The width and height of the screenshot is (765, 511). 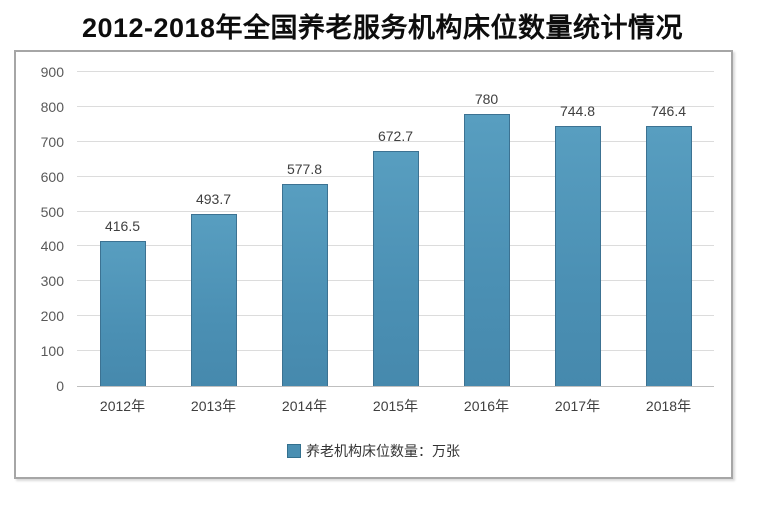 What do you see at coordinates (668, 110) in the screenshot?
I see `bar-value-label: 746.4` at bounding box center [668, 110].